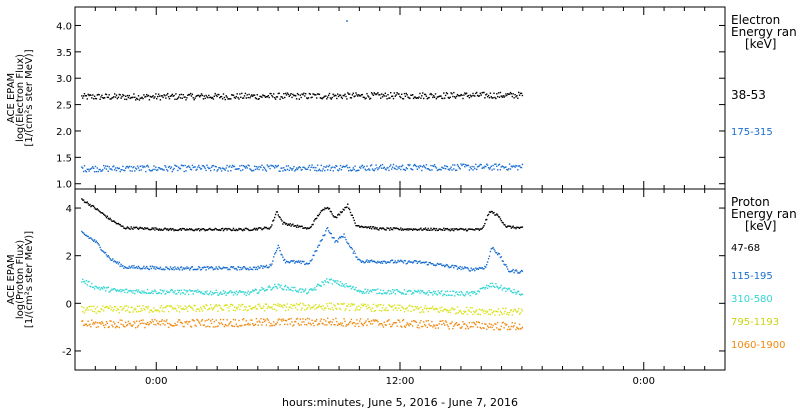 The width and height of the screenshot is (800, 410). What do you see at coordinates (64, 158) in the screenshot?
I see `y-tick-label: 1.5` at bounding box center [64, 158].